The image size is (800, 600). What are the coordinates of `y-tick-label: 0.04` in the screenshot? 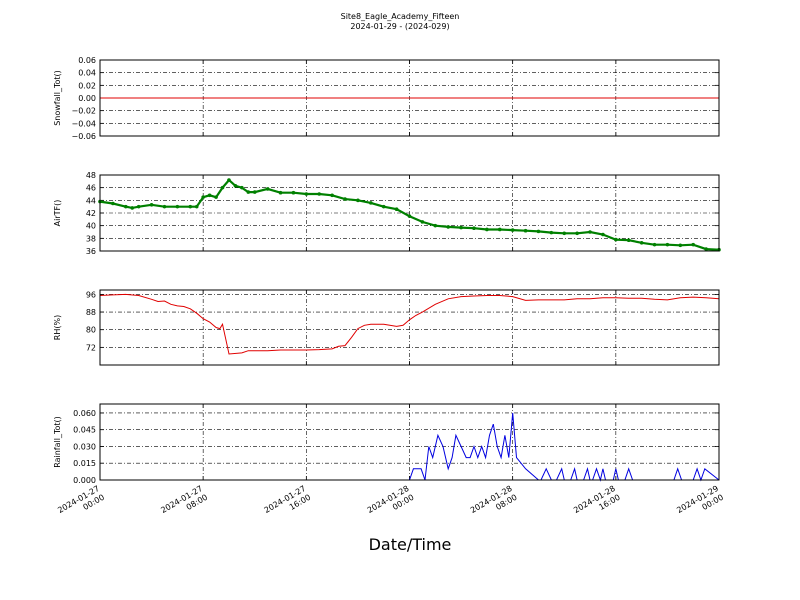 It's located at (87, 73).